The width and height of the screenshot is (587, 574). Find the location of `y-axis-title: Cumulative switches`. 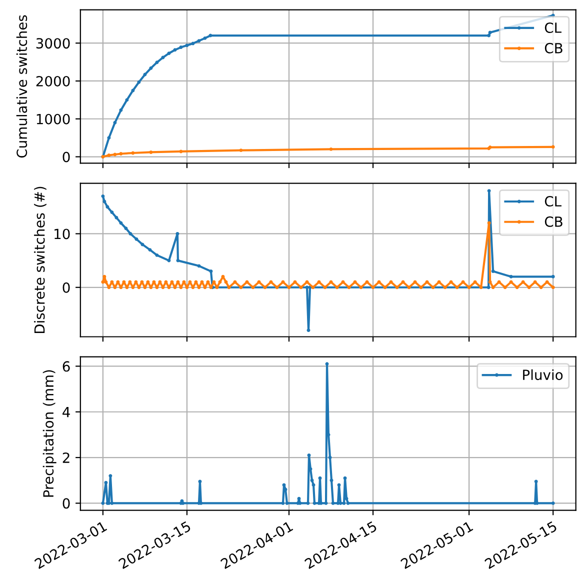

y-axis-title: Cumulative switches is located at coordinates (22, 86).